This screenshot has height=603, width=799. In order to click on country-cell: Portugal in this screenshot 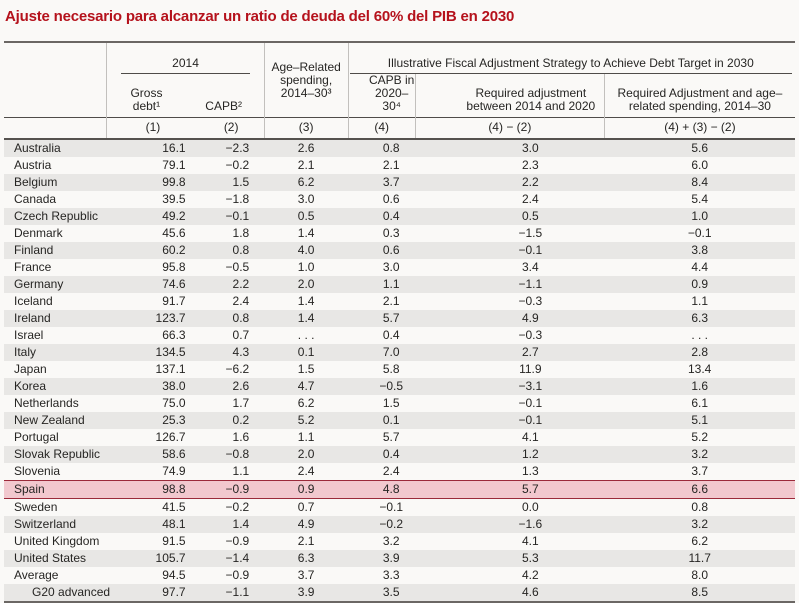, I will do `click(36, 437)`.